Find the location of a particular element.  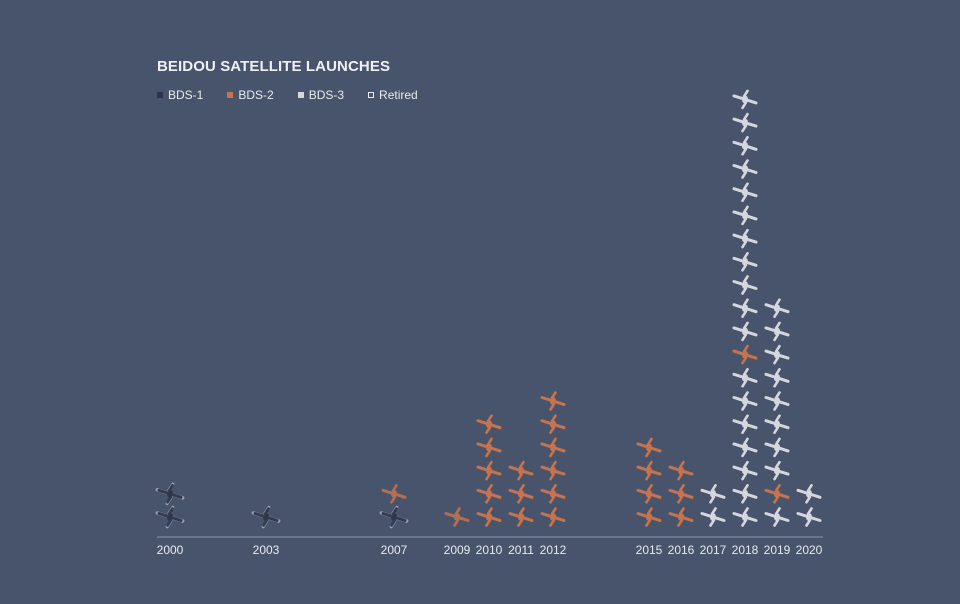

legend-swatch-bds1 is located at coordinates (160, 95).